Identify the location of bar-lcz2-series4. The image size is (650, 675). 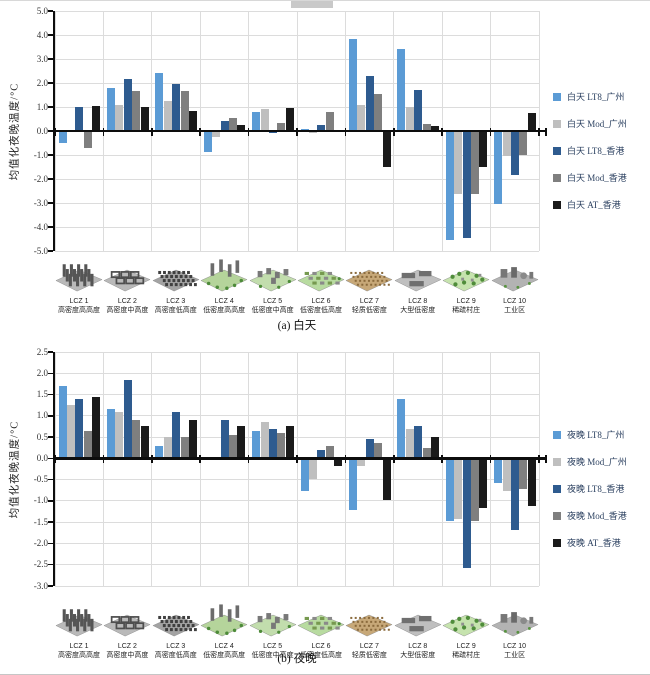
(136, 439).